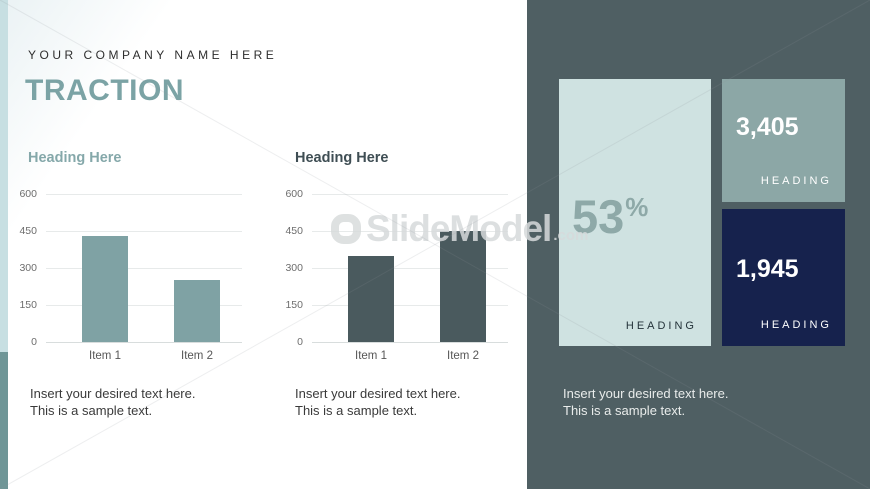 The height and width of the screenshot is (489, 870). I want to click on stat-box-top-count: 3,405 HEADING, so click(783, 140).